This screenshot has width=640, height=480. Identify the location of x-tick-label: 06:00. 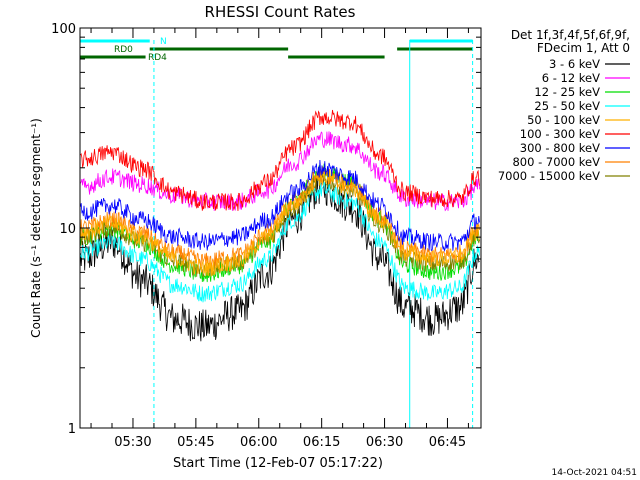
(258, 442).